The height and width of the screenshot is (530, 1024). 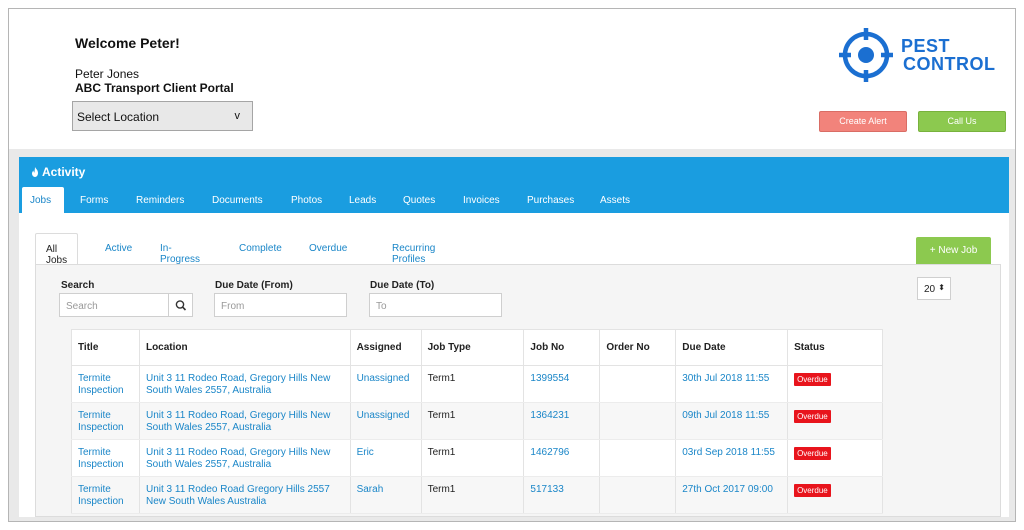 What do you see at coordinates (280, 305) in the screenshot?
I see `due-from-input: From` at bounding box center [280, 305].